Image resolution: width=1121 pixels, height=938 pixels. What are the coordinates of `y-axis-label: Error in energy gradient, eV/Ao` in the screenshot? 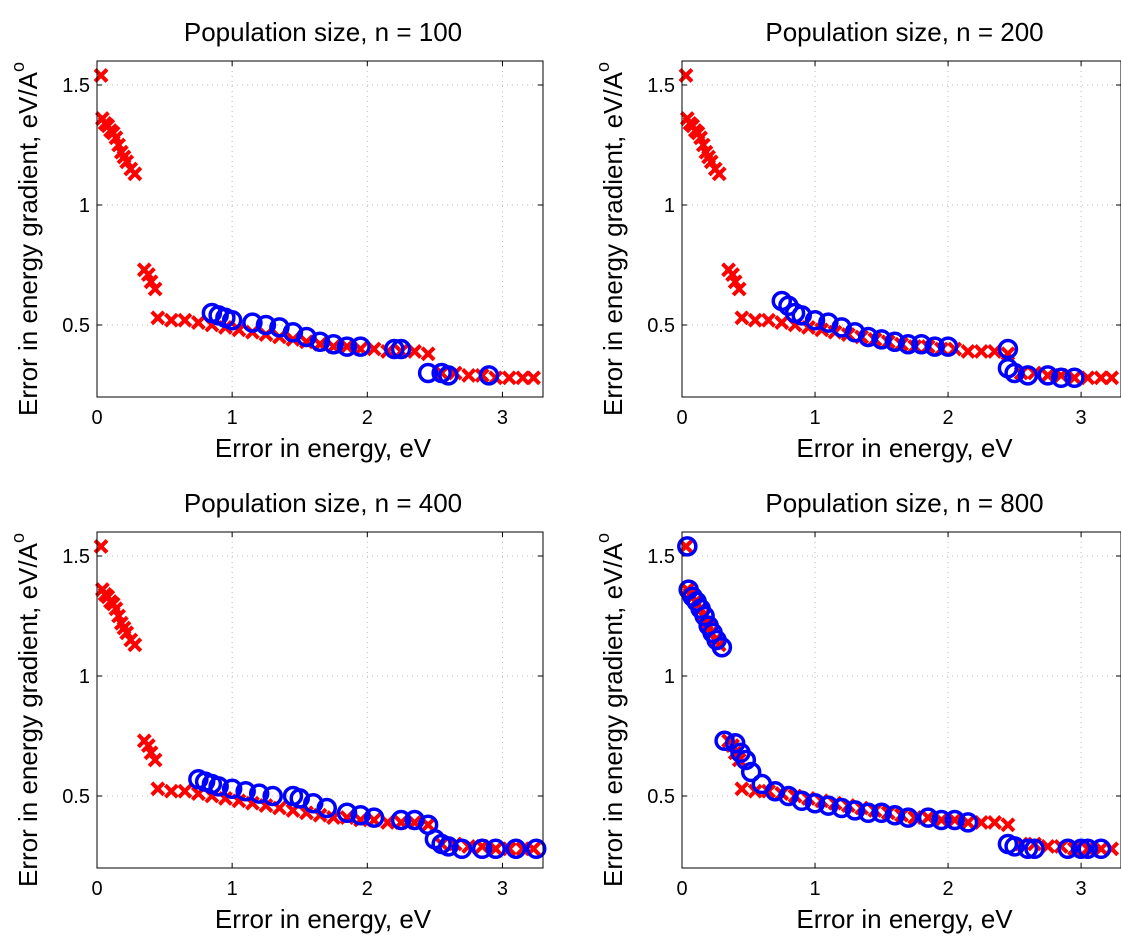 It's located at (25, 239).